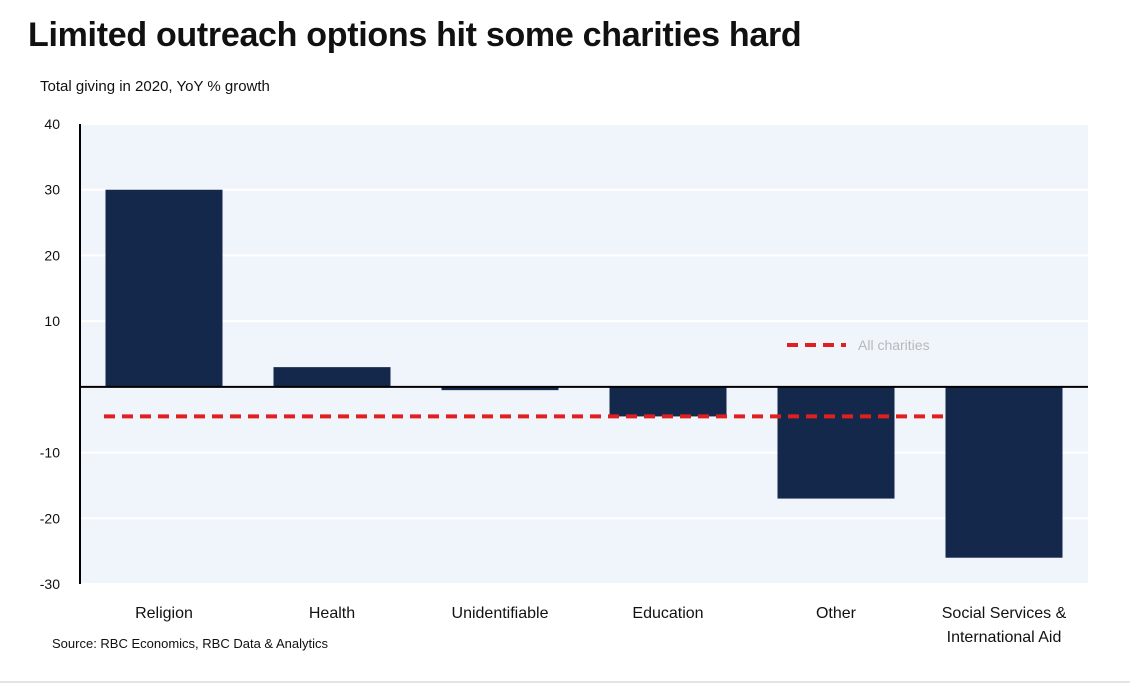 This screenshot has height=683, width=1130. I want to click on y-tick-label: -10, so click(50, 453).